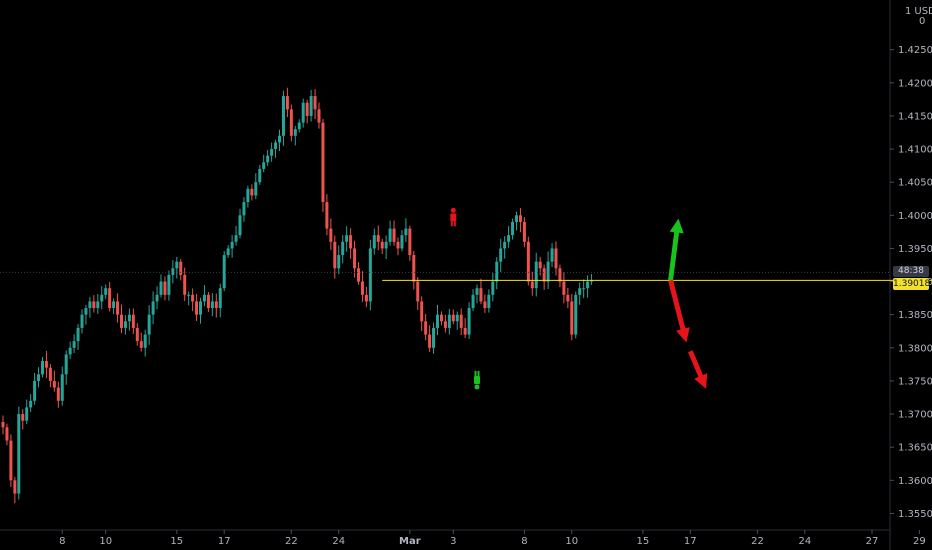 This screenshot has width=932, height=550. What do you see at coordinates (915, 381) in the screenshot?
I see `y-tick-label: 1.37500` at bounding box center [915, 381].